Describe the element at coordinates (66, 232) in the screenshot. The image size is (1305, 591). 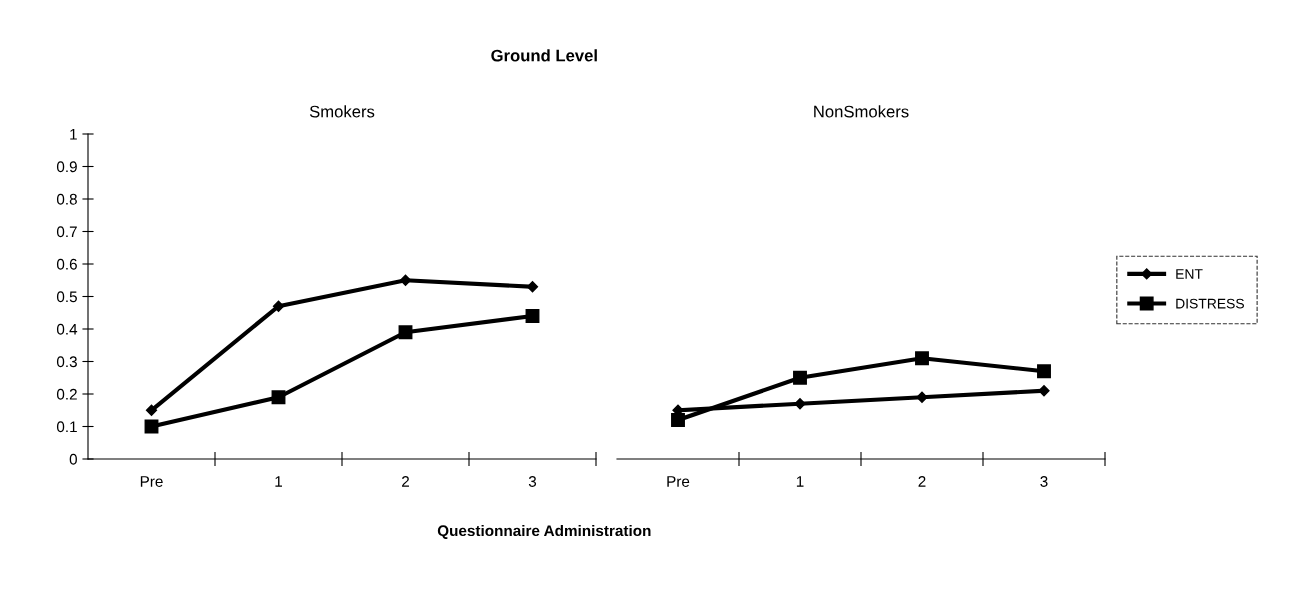
I see `y-tick-label: 0.7` at that location.